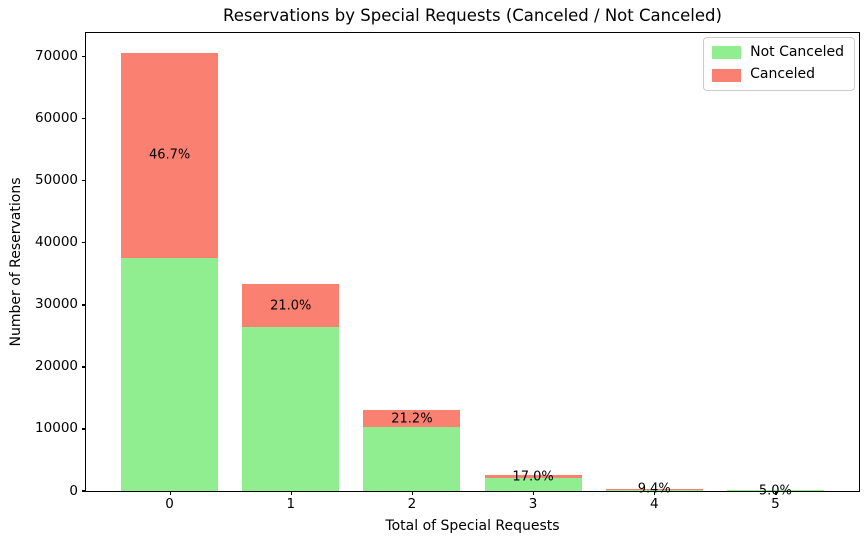 This screenshot has height=545, width=868. Describe the element at coordinates (291, 504) in the screenshot. I see `x-tick-label: 1` at that location.